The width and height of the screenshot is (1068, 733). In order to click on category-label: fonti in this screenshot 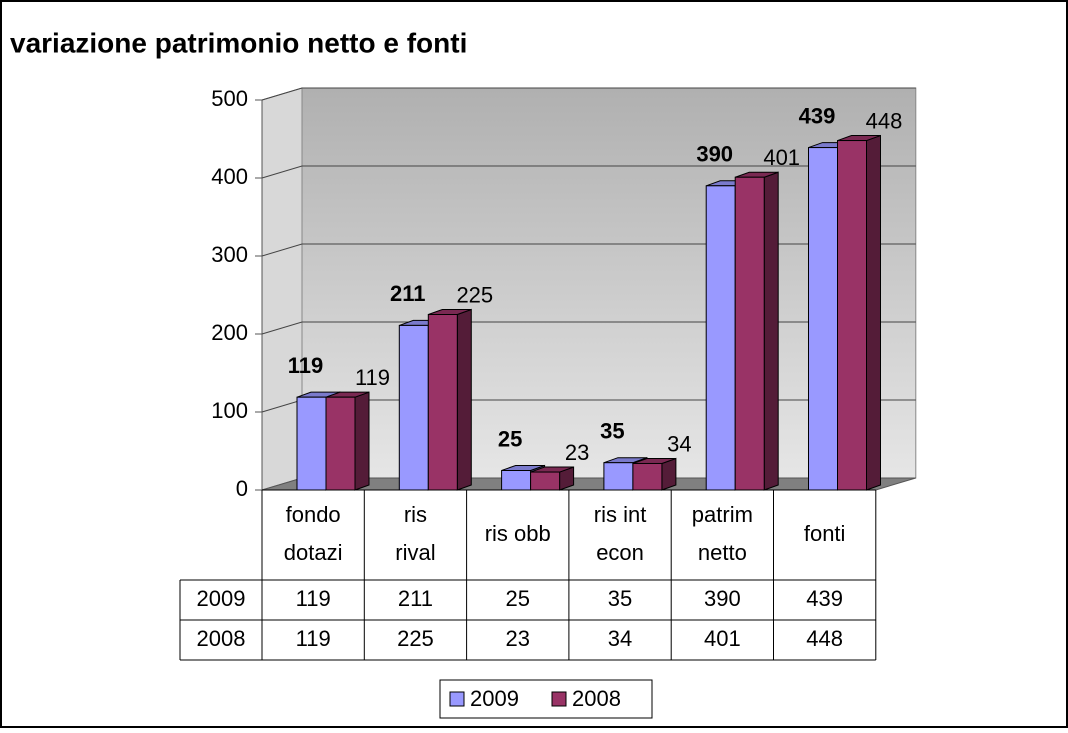, I will do `click(825, 533)`.